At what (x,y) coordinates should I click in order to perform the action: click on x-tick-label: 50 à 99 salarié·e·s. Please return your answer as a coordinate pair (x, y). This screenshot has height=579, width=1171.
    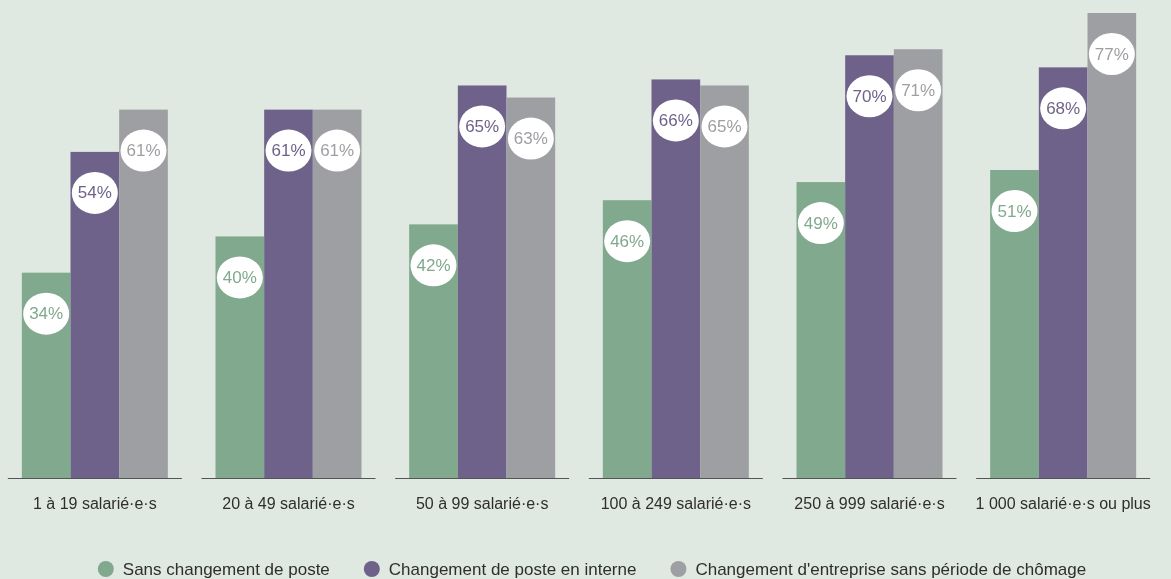
    Looking at the image, I should click on (482, 503).